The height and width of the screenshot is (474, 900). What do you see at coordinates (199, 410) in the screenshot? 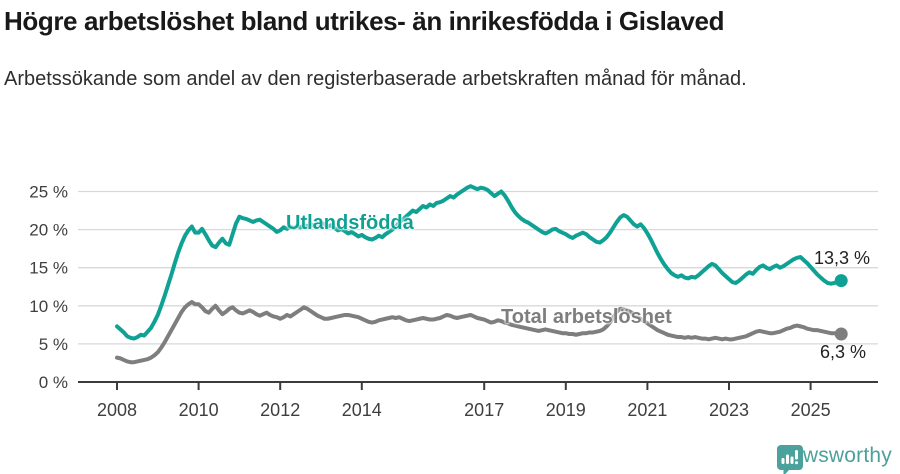
I see `x-tick-label: 2010` at bounding box center [199, 410].